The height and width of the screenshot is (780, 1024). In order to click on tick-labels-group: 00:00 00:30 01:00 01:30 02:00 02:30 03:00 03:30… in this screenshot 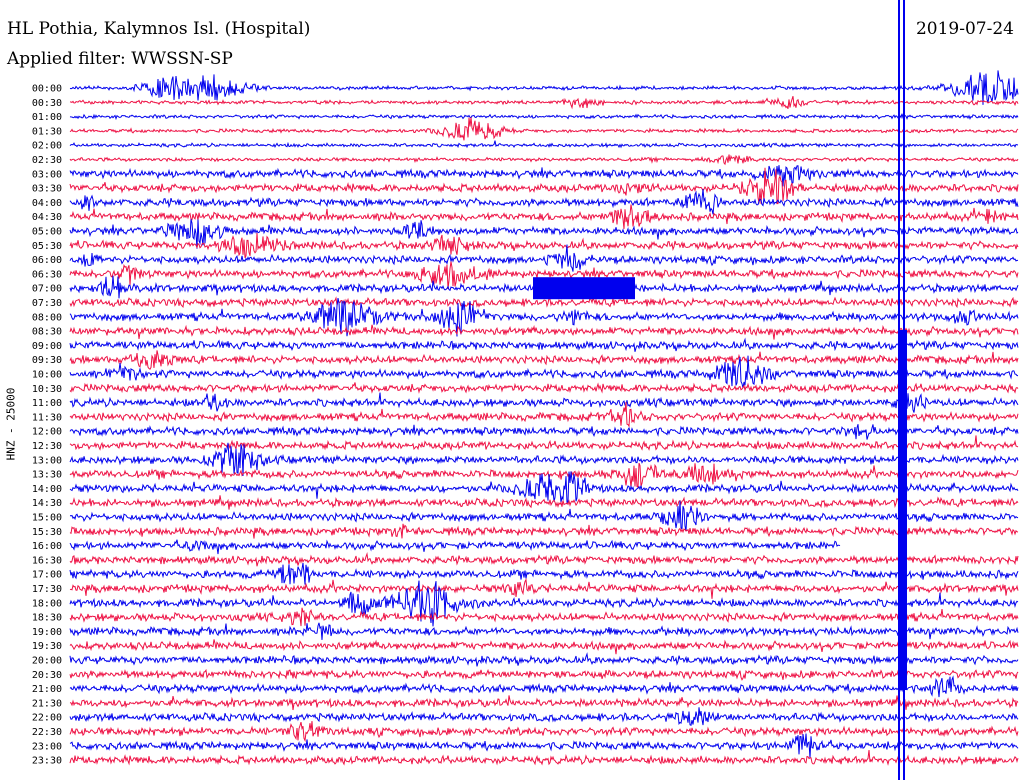, I will do `click(47, 425)`.